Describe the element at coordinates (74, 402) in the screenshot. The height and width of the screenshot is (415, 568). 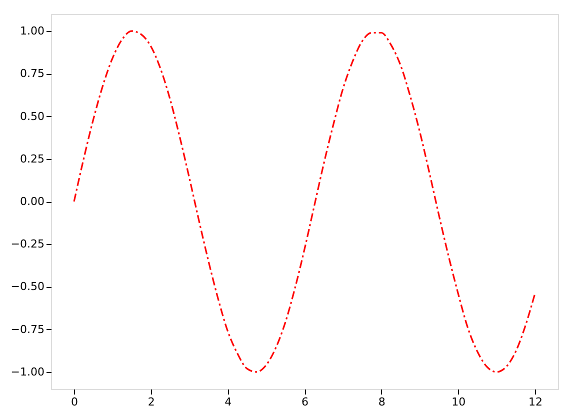
I see `x-tick-label: 0` at that location.